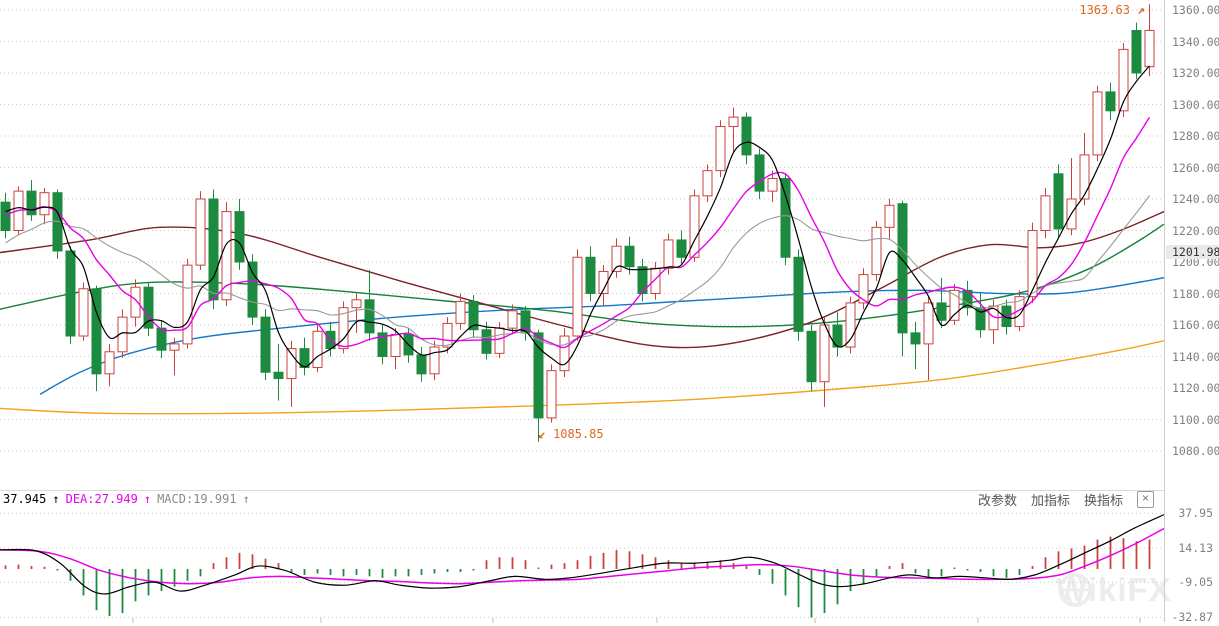  I want to click on price-axis-tick: 1260.00, so click(1195, 167).